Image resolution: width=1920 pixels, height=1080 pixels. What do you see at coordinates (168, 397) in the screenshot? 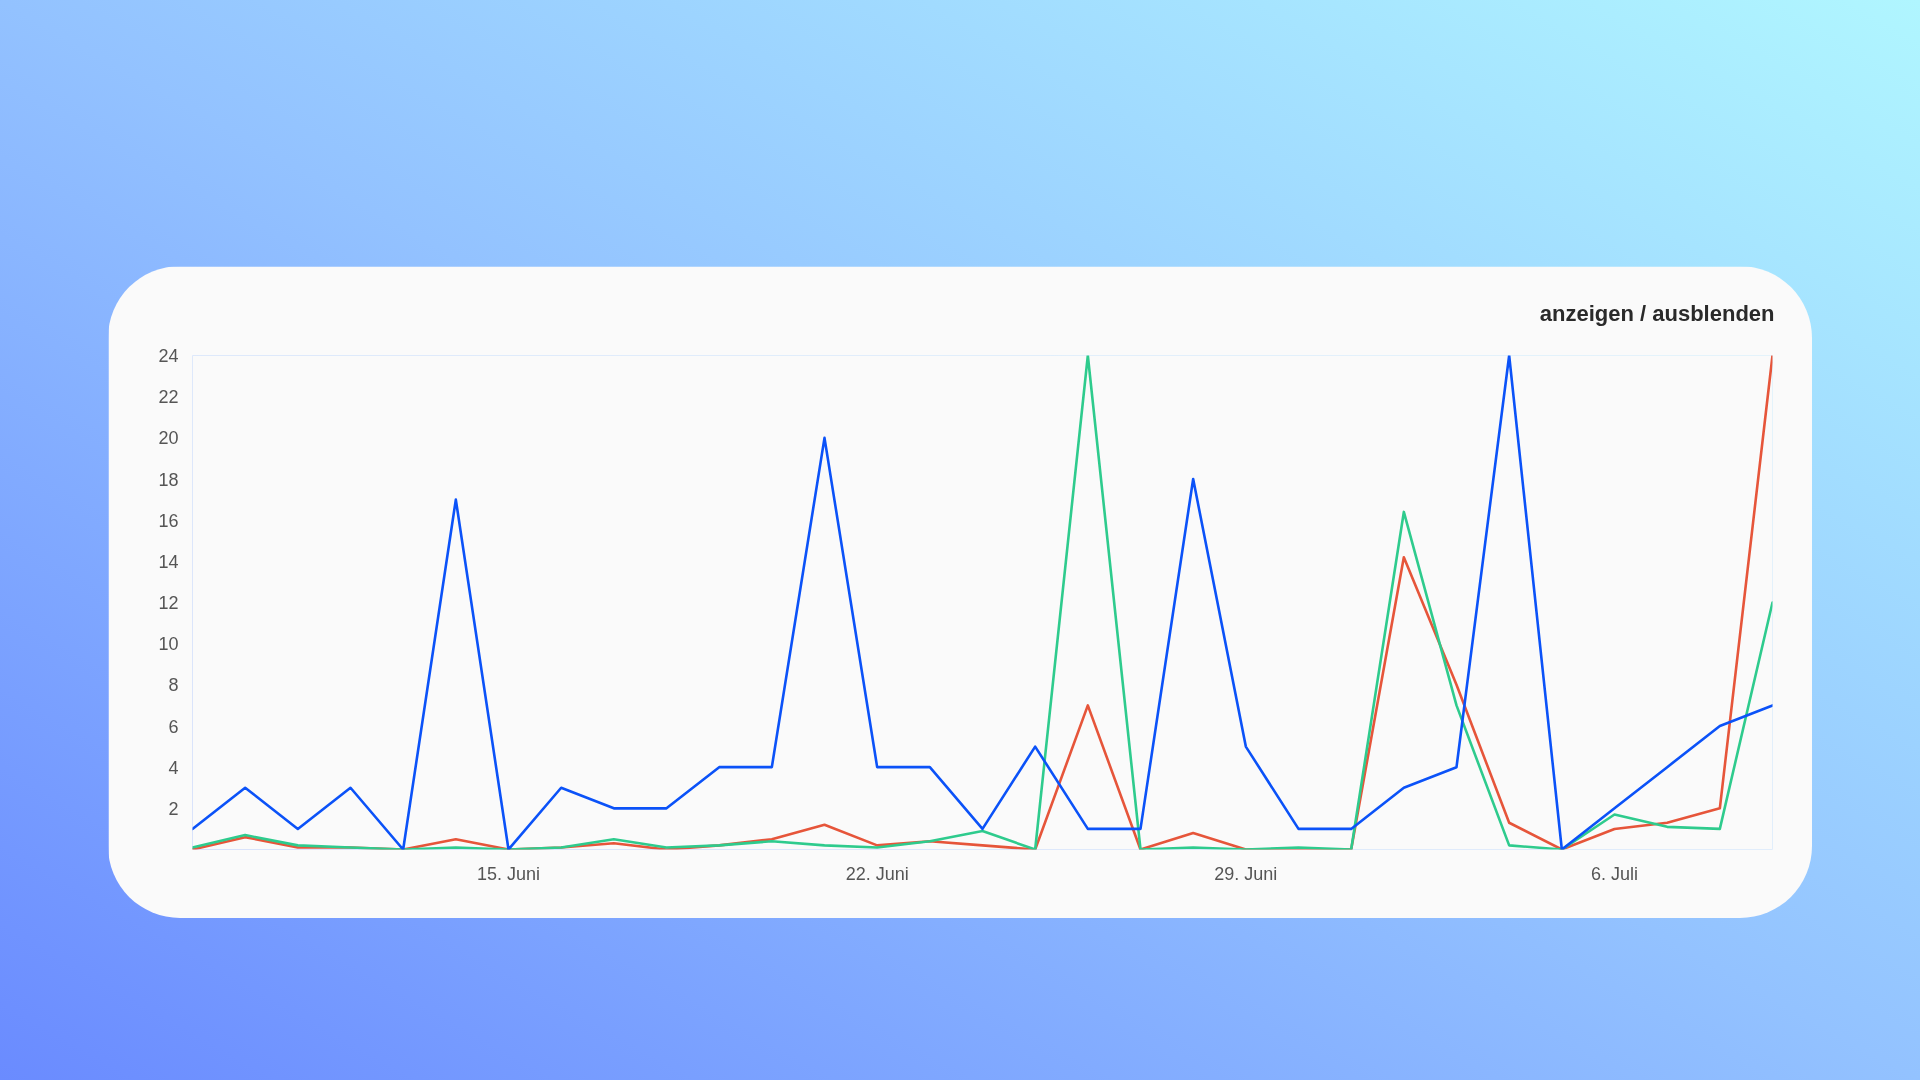
I see `y-tick-label: 22` at bounding box center [168, 397].